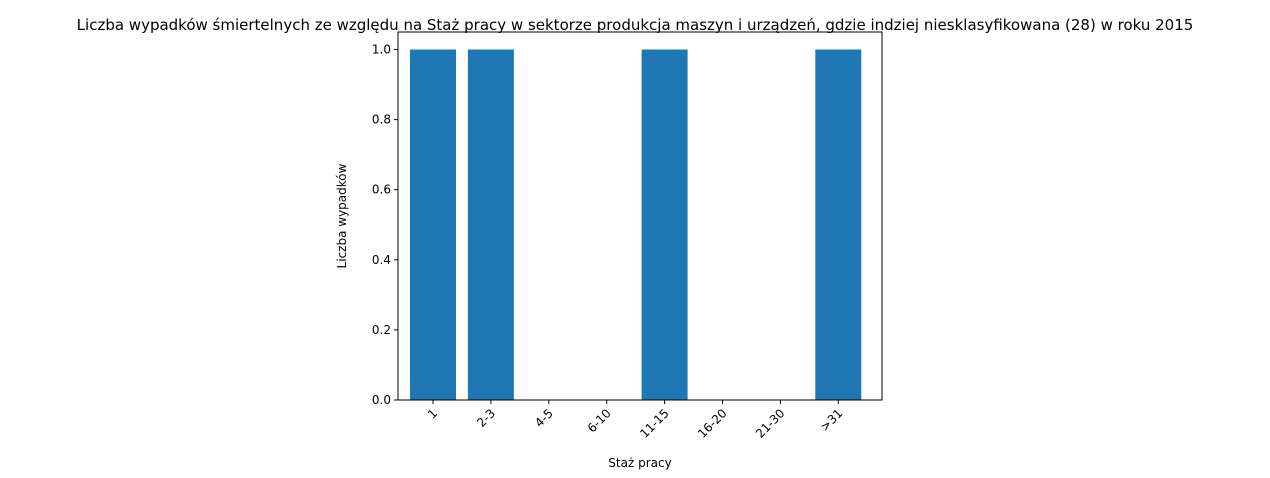 The height and width of the screenshot is (478, 1270). What do you see at coordinates (486, 418) in the screenshot?
I see `x-tick-label: 2-3` at bounding box center [486, 418].